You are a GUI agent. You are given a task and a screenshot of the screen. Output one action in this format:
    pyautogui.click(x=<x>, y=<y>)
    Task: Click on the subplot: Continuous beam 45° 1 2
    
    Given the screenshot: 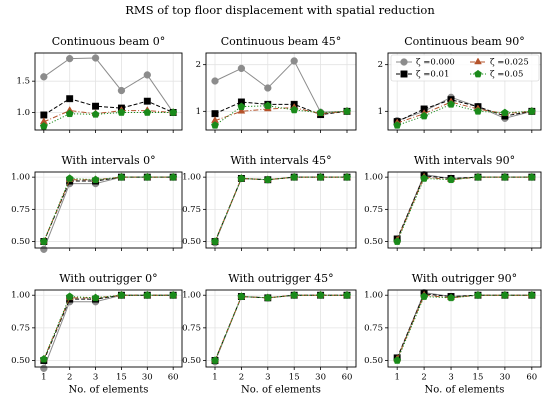 What is the action you would take?
    pyautogui.click(x=276, y=84)
    